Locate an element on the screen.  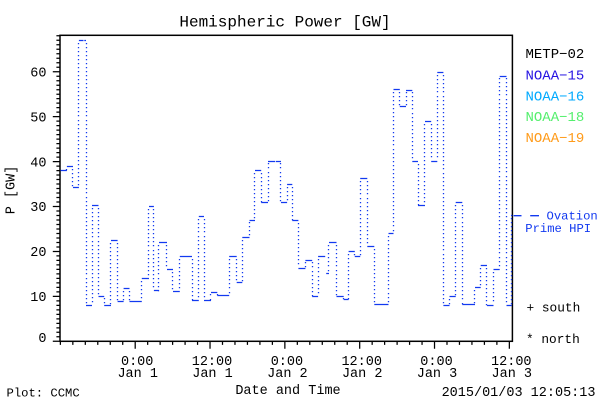
svg-text: 2015/01/03 12:05:13 is located at coordinates (519, 393).